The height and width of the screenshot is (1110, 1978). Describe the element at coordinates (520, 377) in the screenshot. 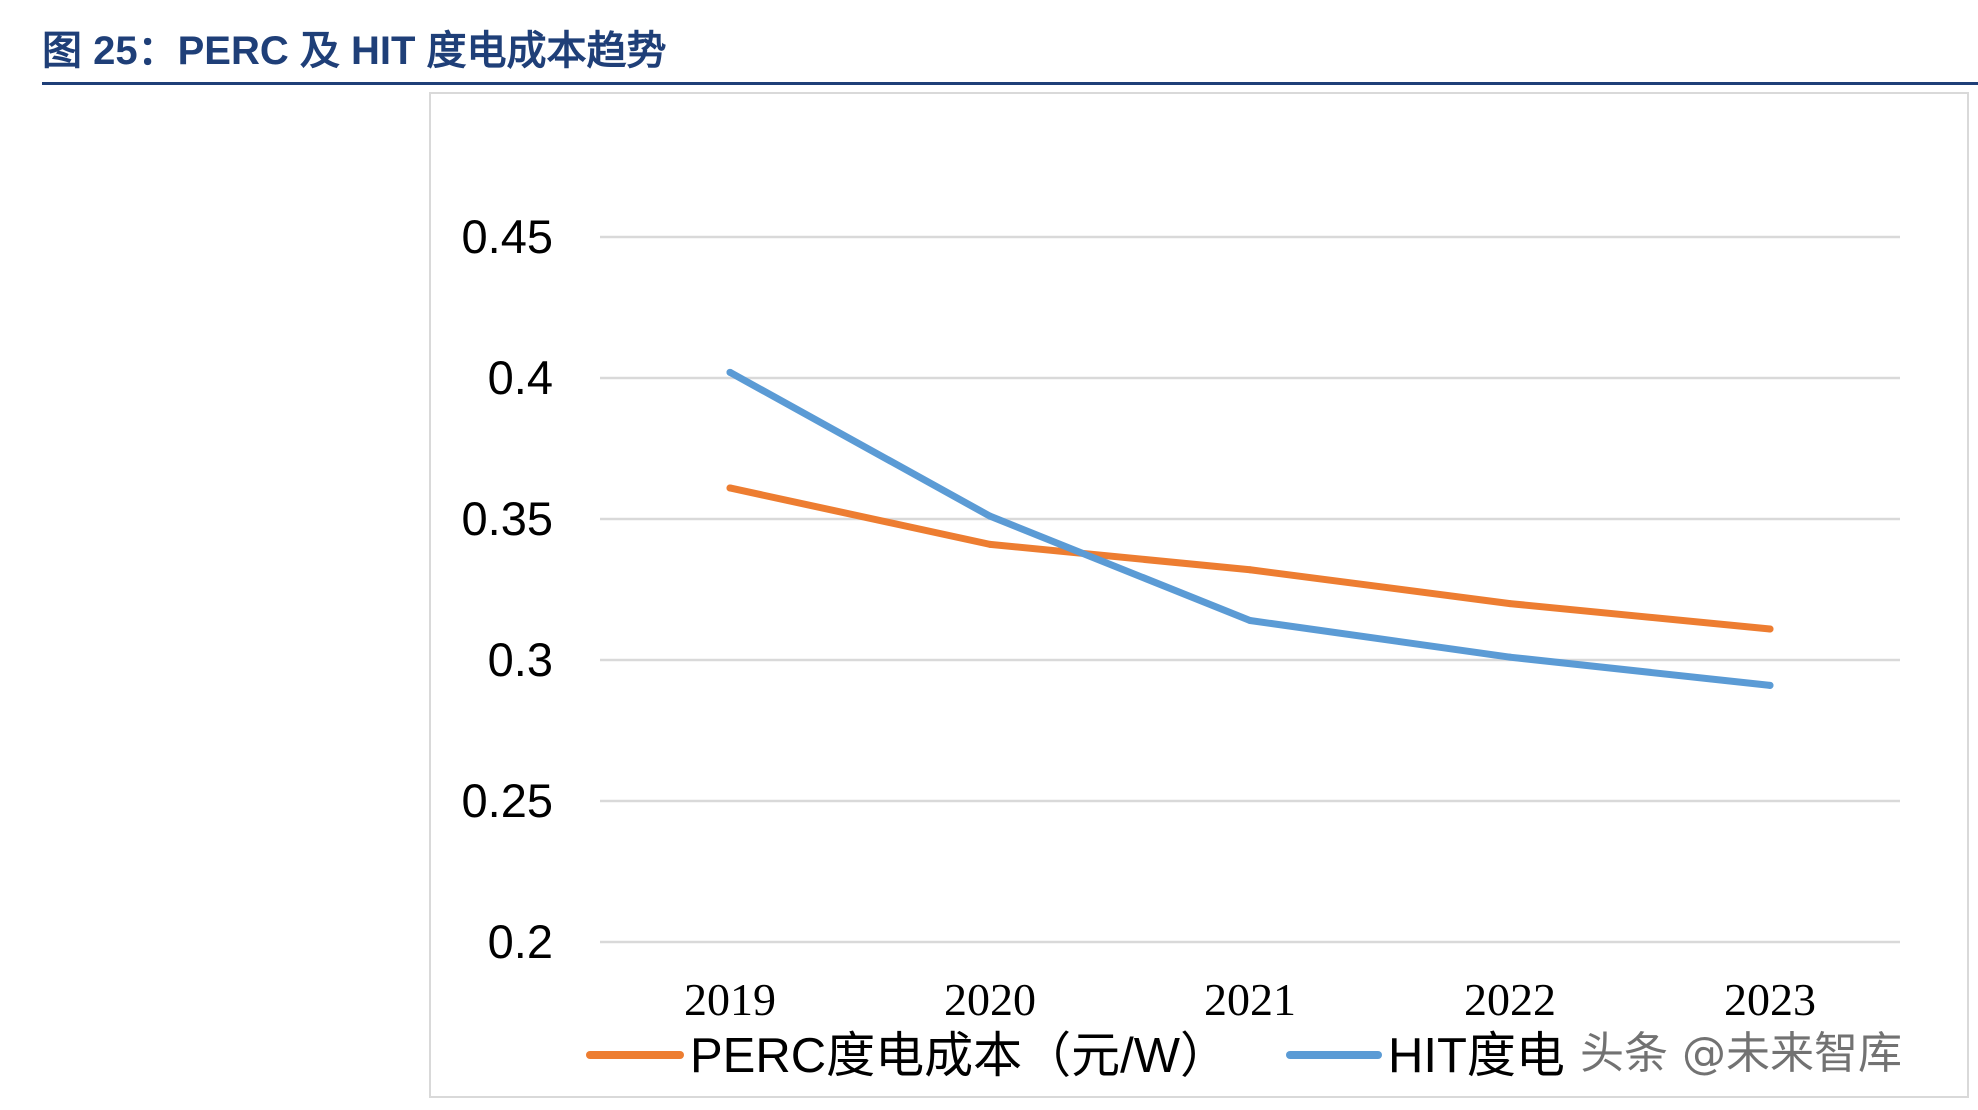

I see `y-tick-label: 0.4` at that location.